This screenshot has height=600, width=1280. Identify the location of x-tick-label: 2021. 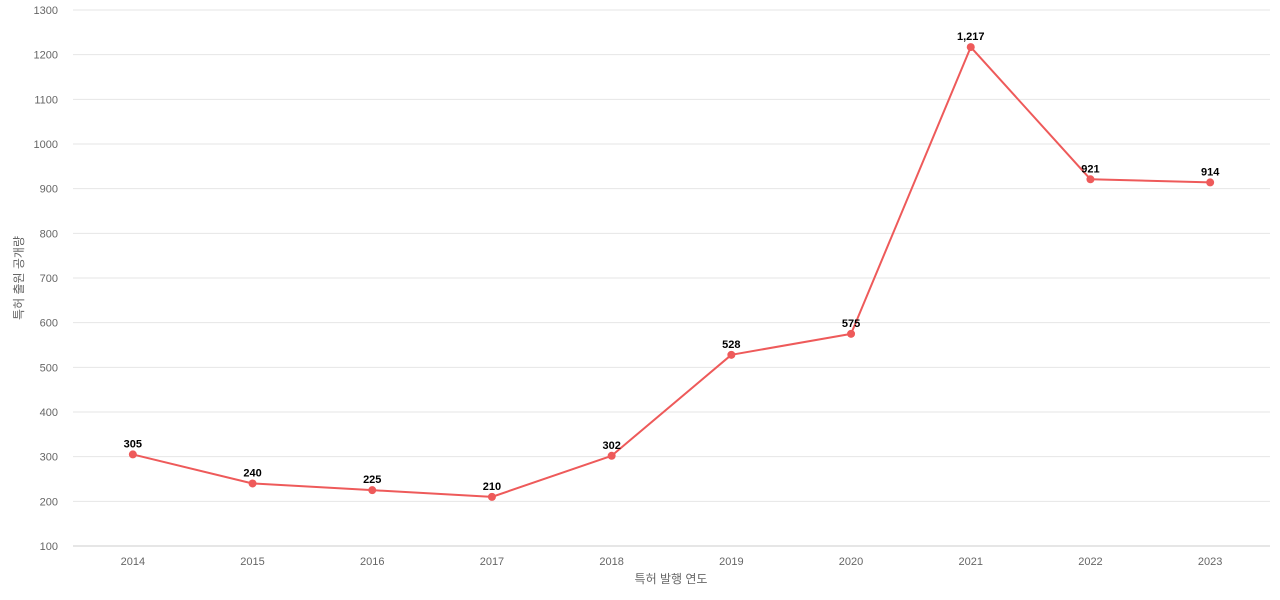
(971, 562).